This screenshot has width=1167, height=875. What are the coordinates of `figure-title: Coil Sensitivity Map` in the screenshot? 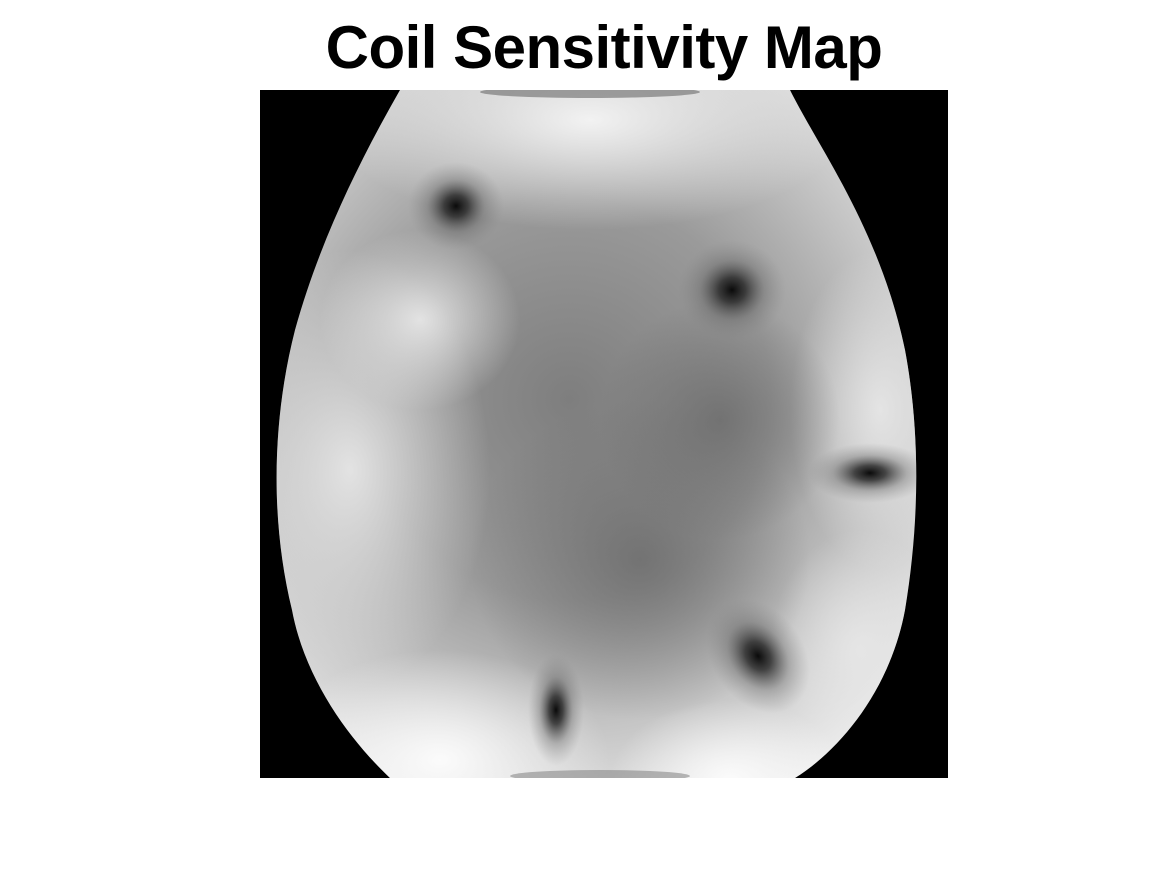 It's located at (604, 47).